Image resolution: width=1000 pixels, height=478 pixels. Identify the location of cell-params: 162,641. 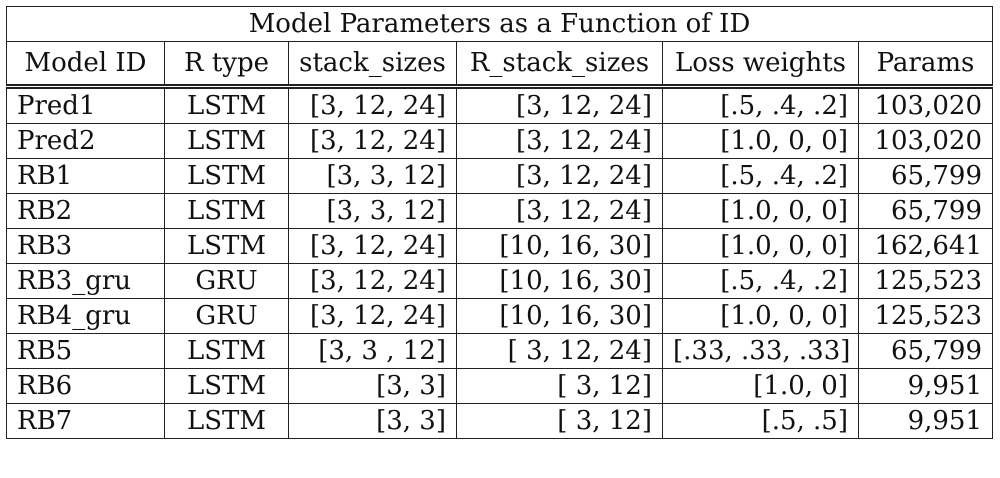
(925, 246).